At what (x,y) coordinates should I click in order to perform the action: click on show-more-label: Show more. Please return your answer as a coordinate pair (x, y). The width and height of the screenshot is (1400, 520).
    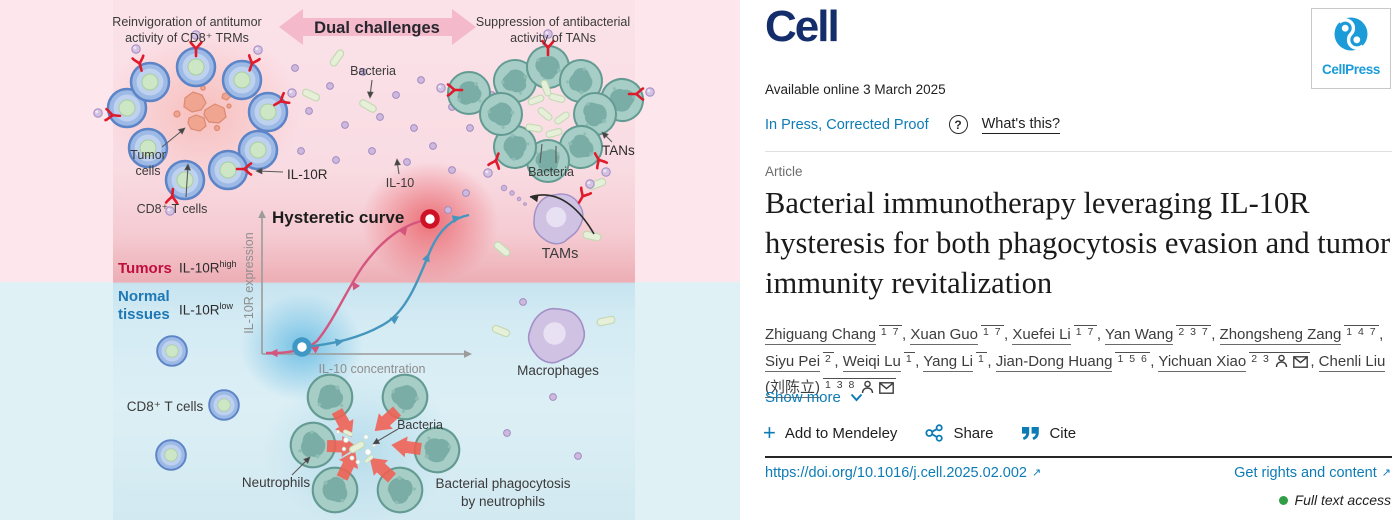
    Looking at the image, I should click on (803, 397).